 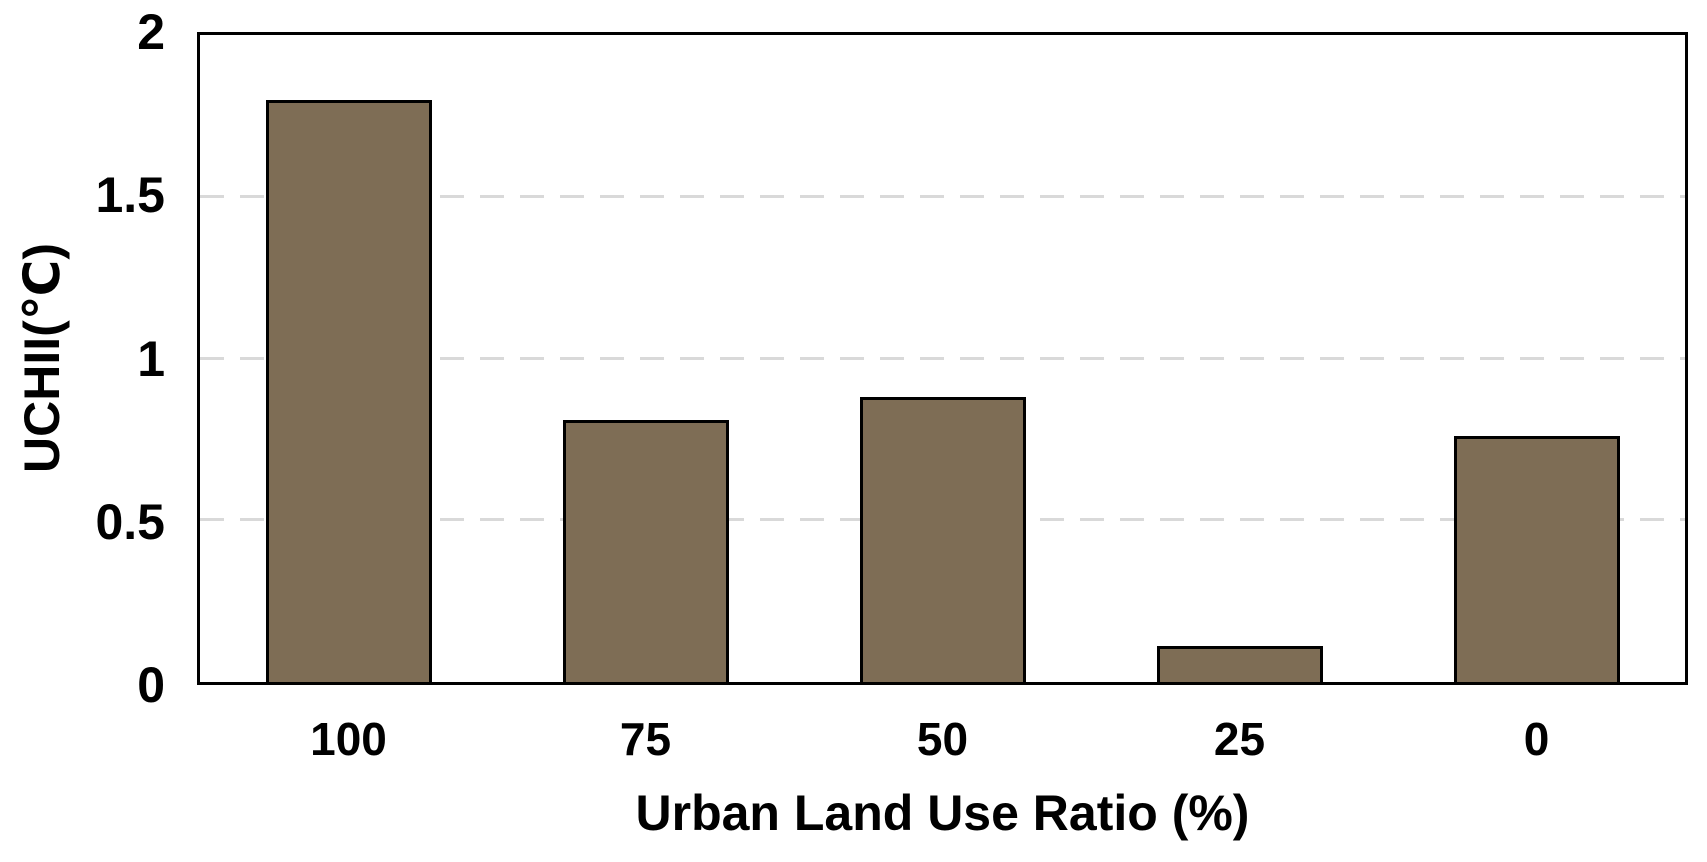 What do you see at coordinates (942, 739) in the screenshot?
I see `x-tick-label-50: 50` at bounding box center [942, 739].